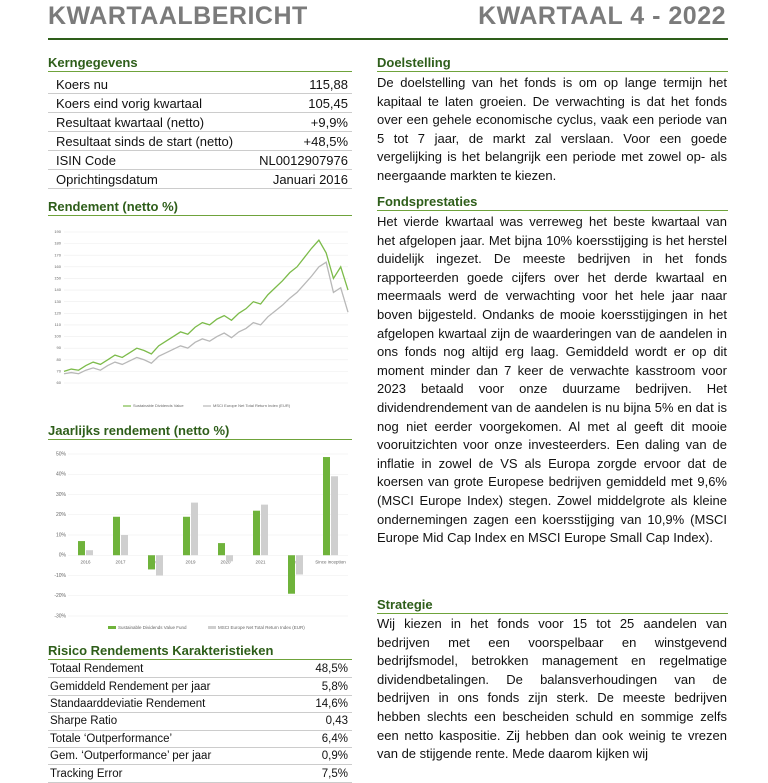 This screenshot has height=783, width=768. Describe the element at coordinates (61, 495) in the screenshot. I see `y-tick-label: 30%` at that location.